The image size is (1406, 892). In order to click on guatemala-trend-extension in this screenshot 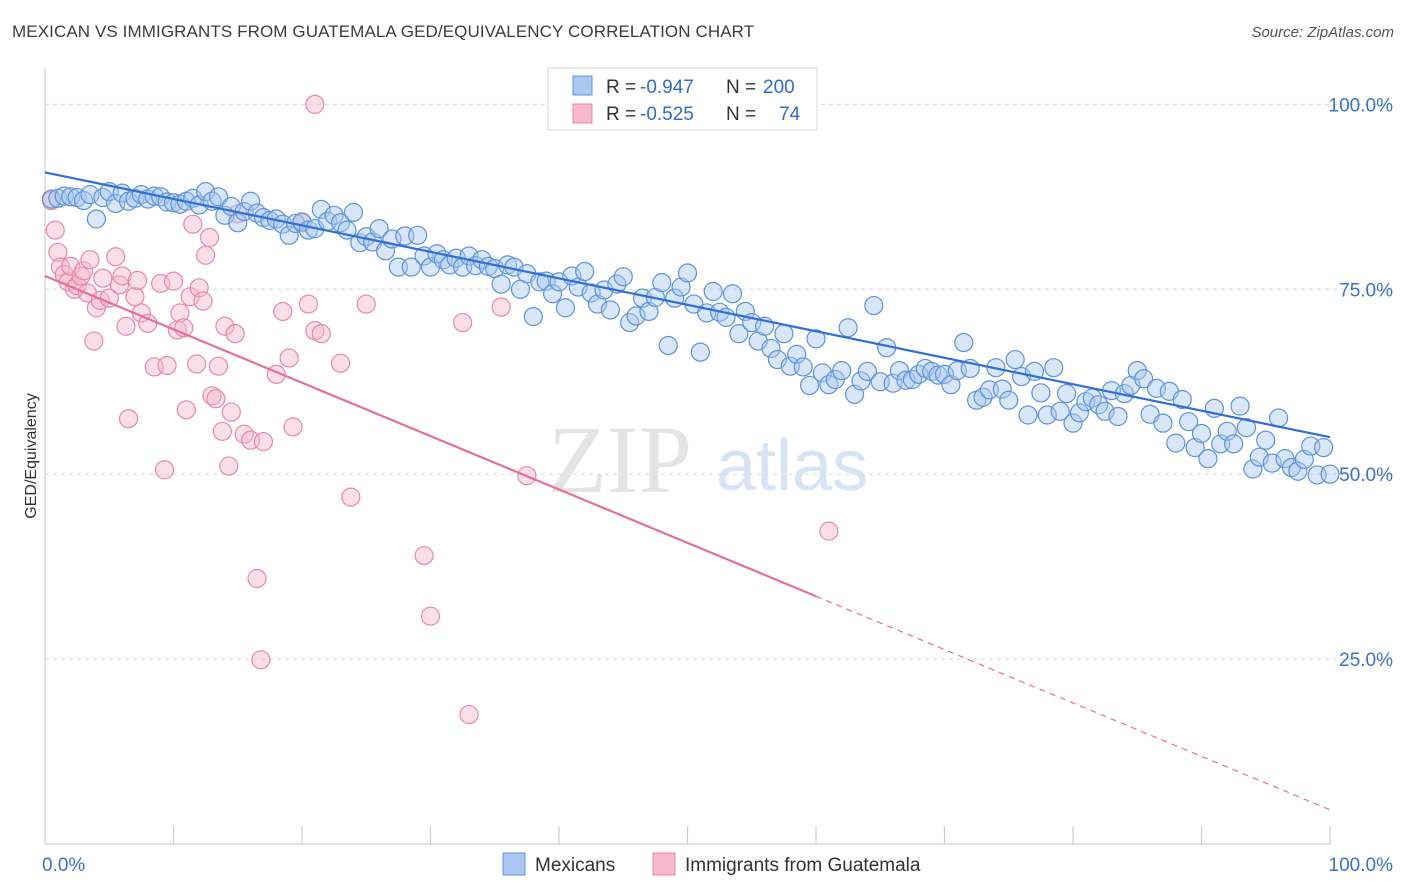, I will do `click(1073, 703)`.